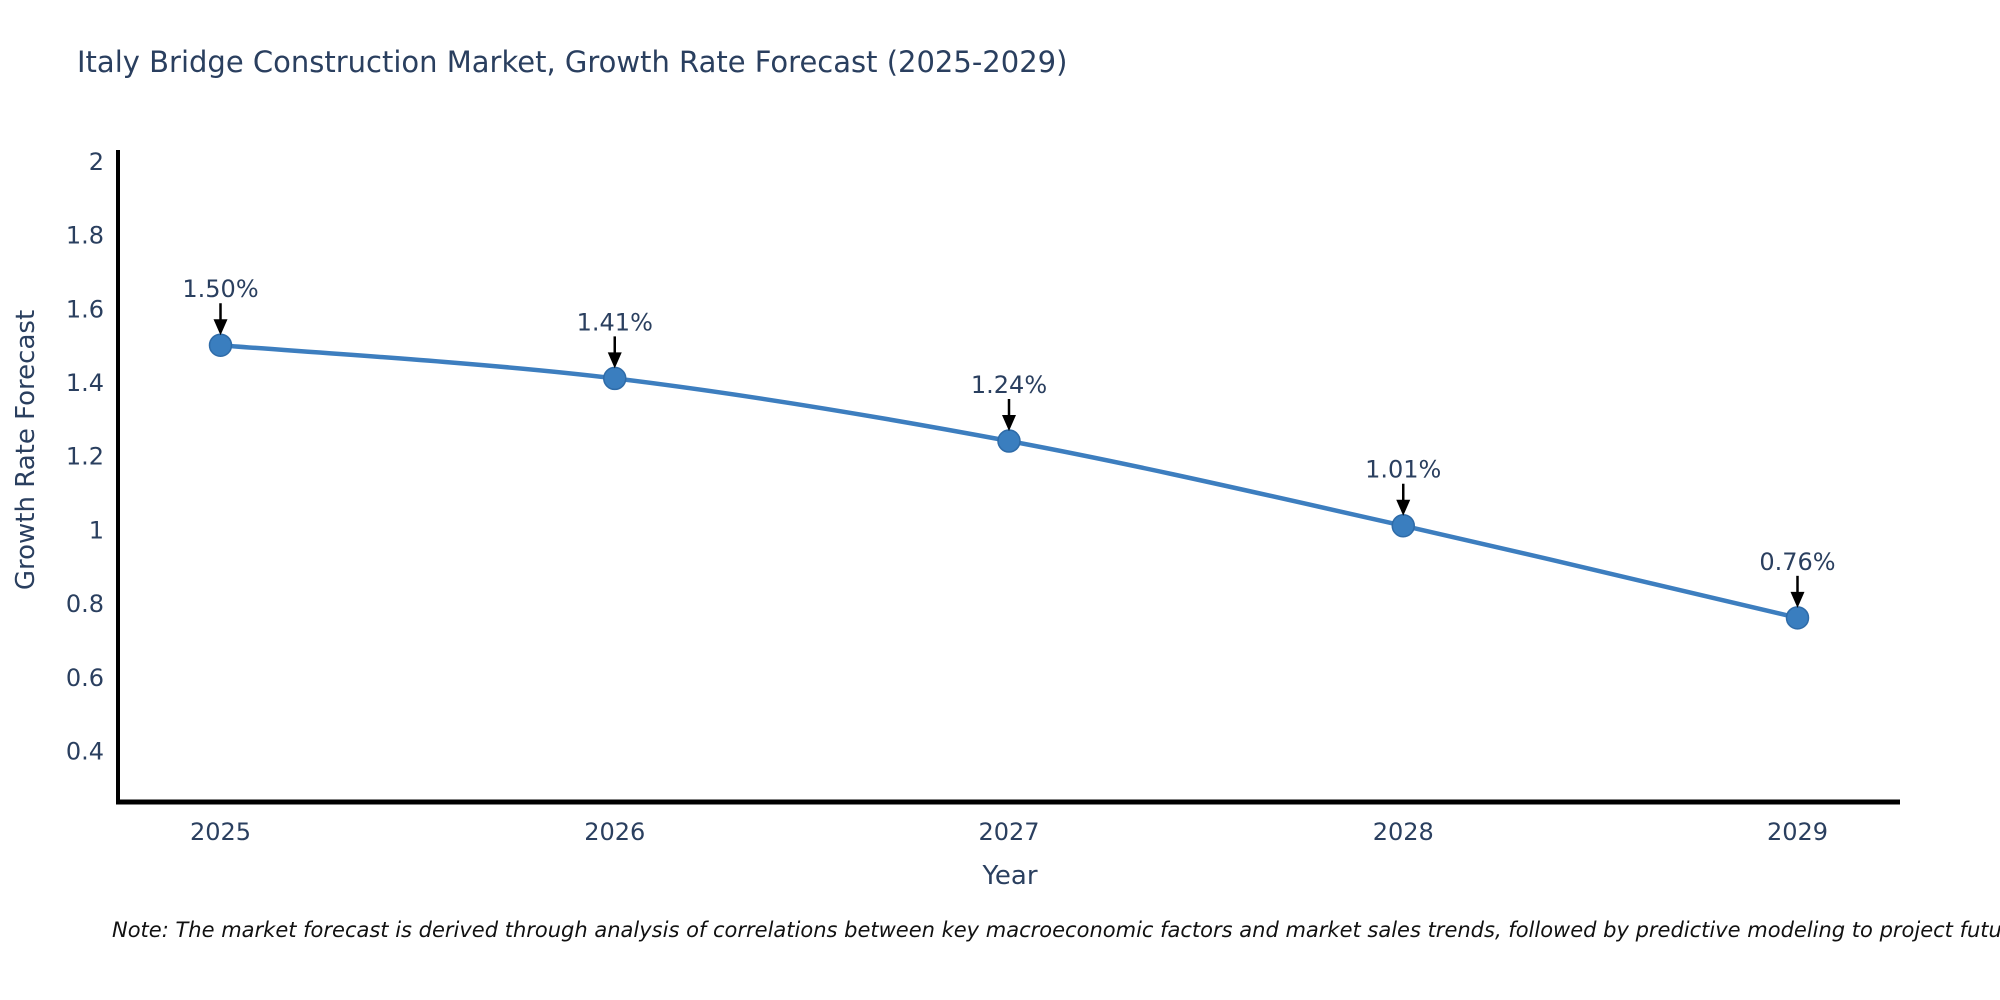 The width and height of the screenshot is (2000, 1000). I want to click on y-tick-label: 2, so click(96, 162).